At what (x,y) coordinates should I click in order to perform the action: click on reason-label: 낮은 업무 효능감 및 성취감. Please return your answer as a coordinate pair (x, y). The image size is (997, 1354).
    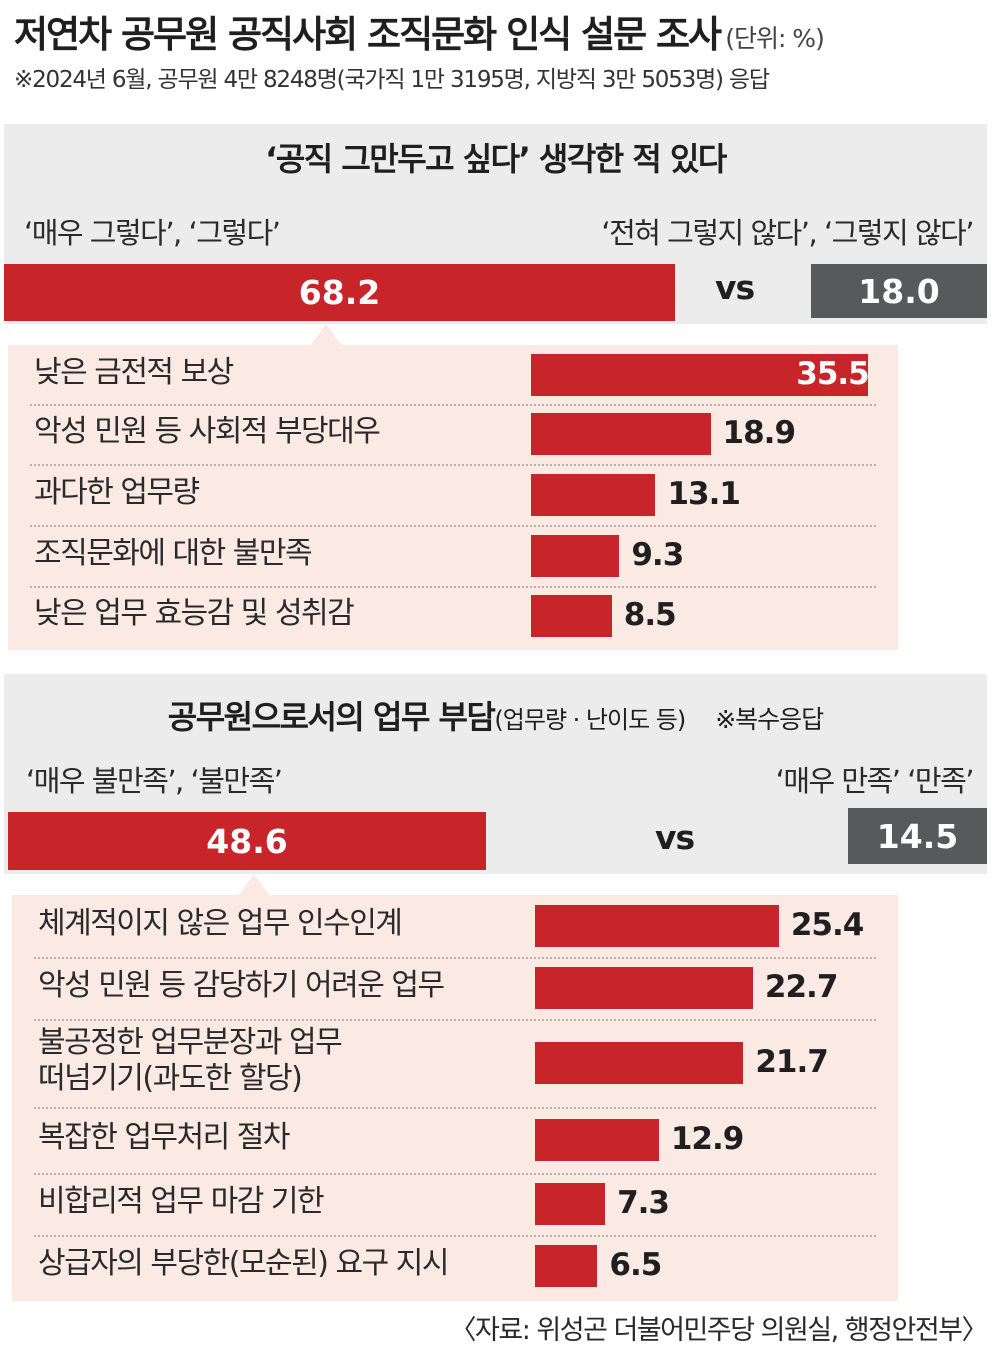
    Looking at the image, I should click on (194, 614).